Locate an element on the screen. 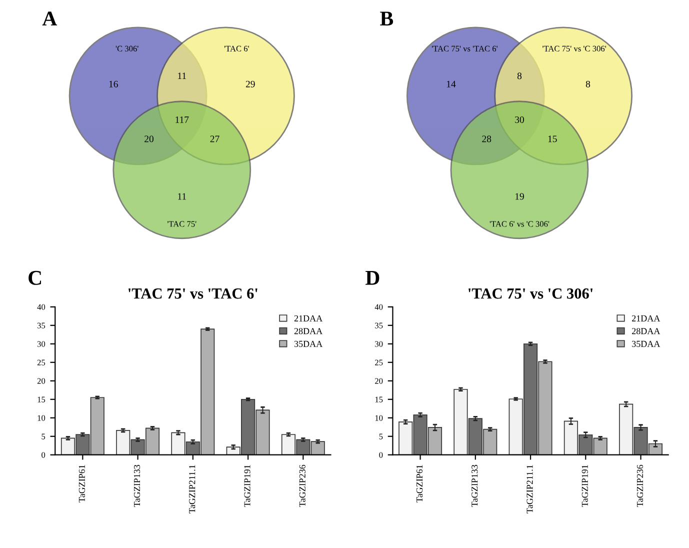 The height and width of the screenshot is (548, 689). text: 8 is located at coordinates (519, 76).